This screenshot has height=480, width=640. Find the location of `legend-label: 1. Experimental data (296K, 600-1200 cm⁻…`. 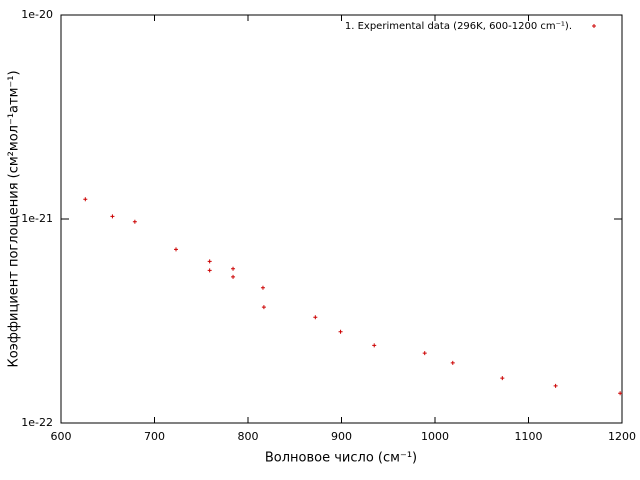

legend-label: 1. Experimental data (296K, 600-1200 cm⁻… is located at coordinates (458, 26).